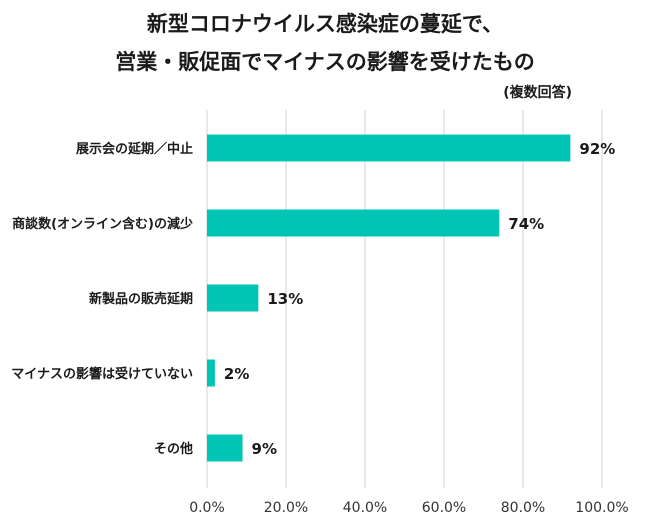 This screenshot has width=650, height=523. I want to click on chart-title-line-2: 営業・販促面でマイナスの影響を受けたもの, so click(325, 62).